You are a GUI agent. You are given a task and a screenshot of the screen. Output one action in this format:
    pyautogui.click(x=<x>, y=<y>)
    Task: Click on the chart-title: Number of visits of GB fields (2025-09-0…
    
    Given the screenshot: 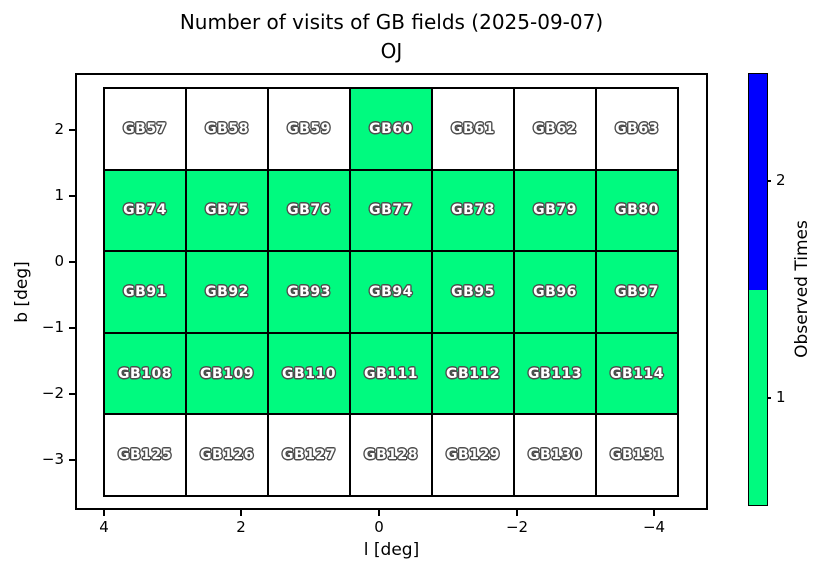 What is the action you would take?
    pyautogui.click(x=391, y=37)
    